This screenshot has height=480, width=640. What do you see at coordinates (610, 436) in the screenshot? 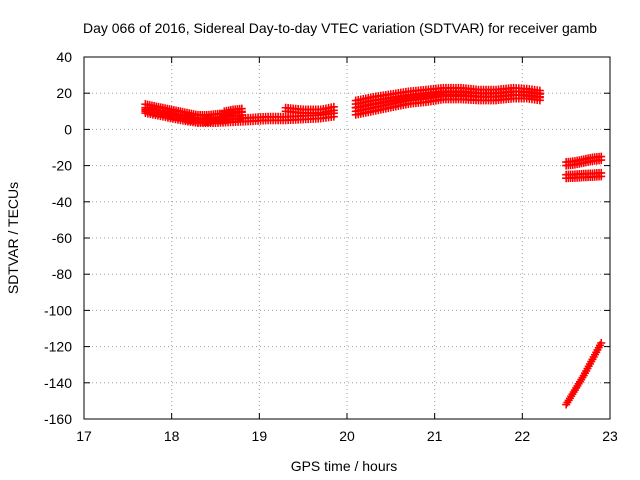
I see `x-tick-label: 23` at bounding box center [610, 436].